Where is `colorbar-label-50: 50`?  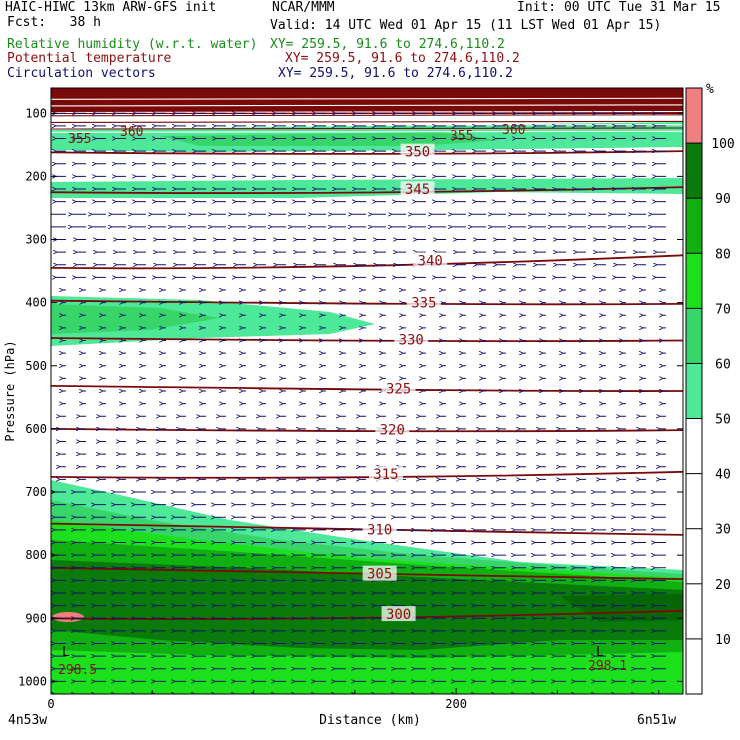
colorbar-label-50: 50 is located at coordinates (723, 420).